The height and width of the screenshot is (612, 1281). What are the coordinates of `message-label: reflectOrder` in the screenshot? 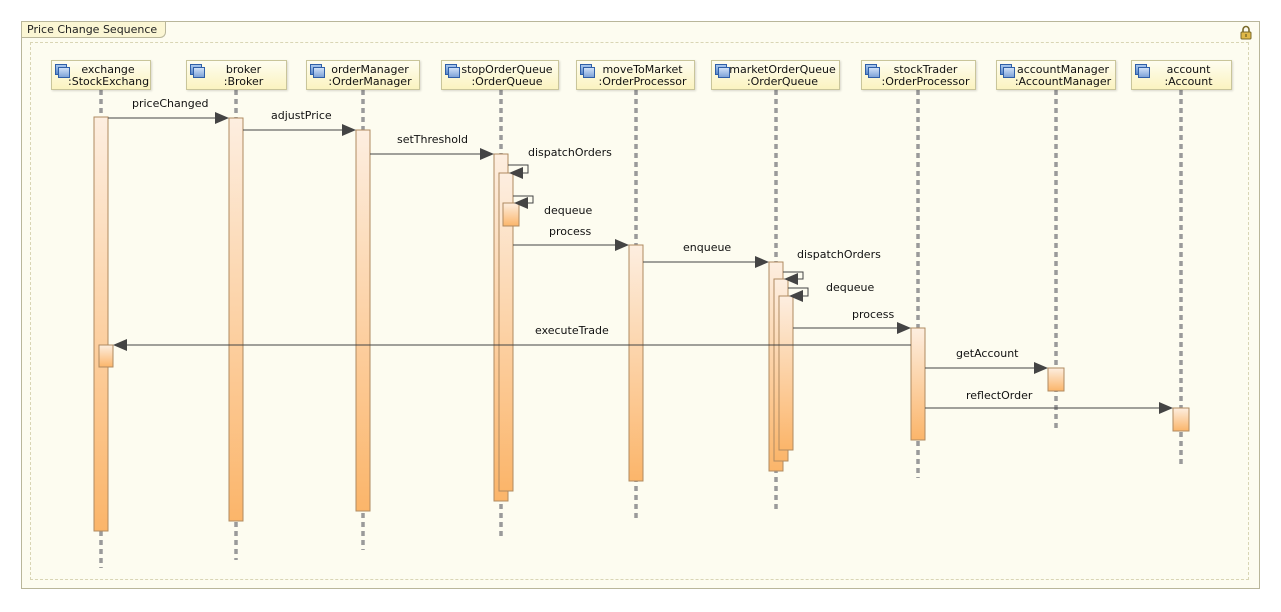 It's located at (999, 395).